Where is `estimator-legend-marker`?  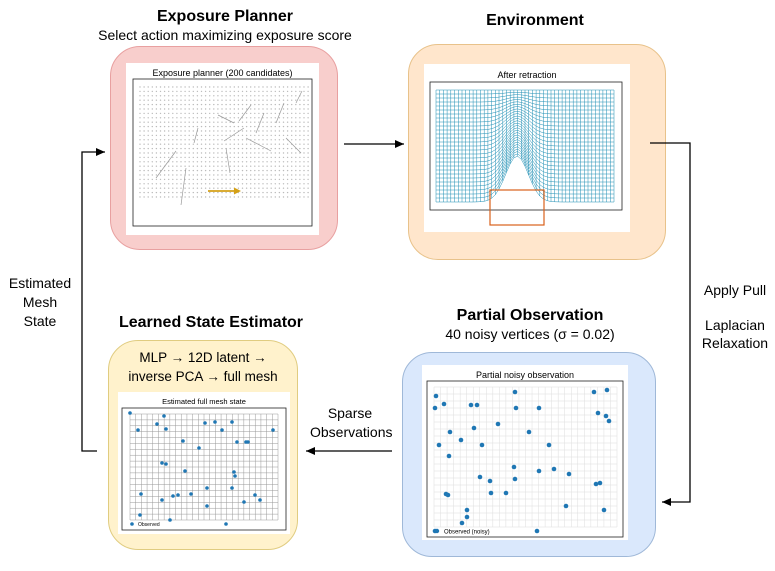 estimator-legend-marker is located at coordinates (132, 524).